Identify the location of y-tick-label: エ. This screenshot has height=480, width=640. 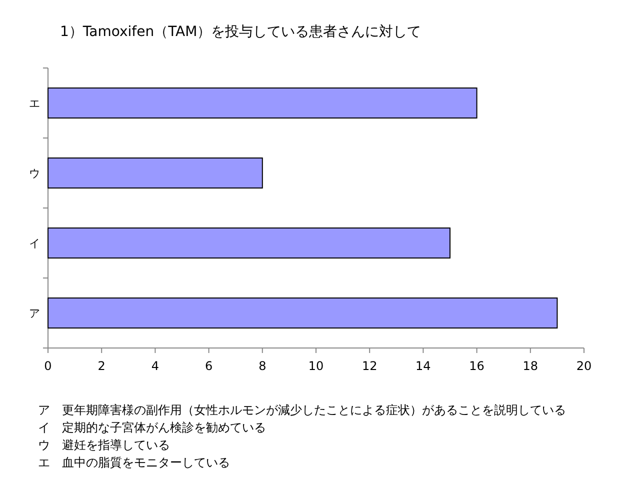
(34, 103).